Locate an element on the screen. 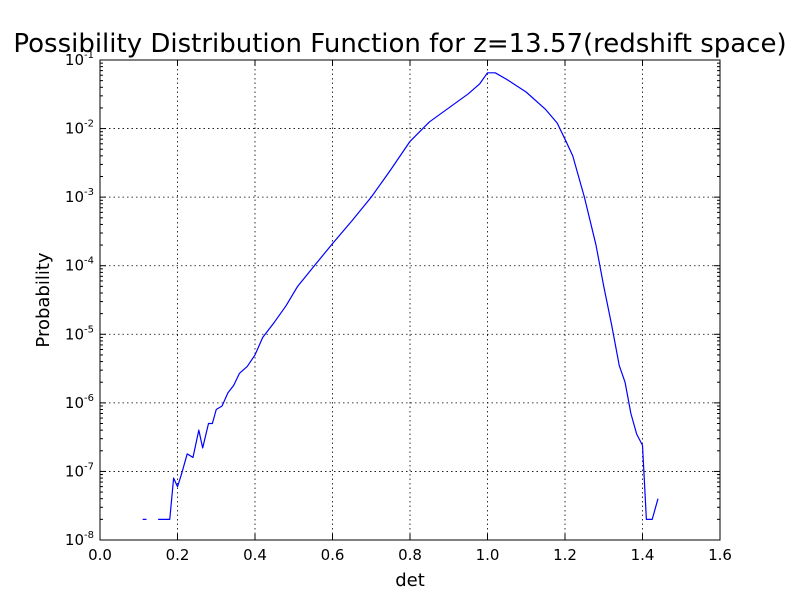 The width and height of the screenshot is (800, 600). x-tick-label: 0.6 is located at coordinates (333, 555).